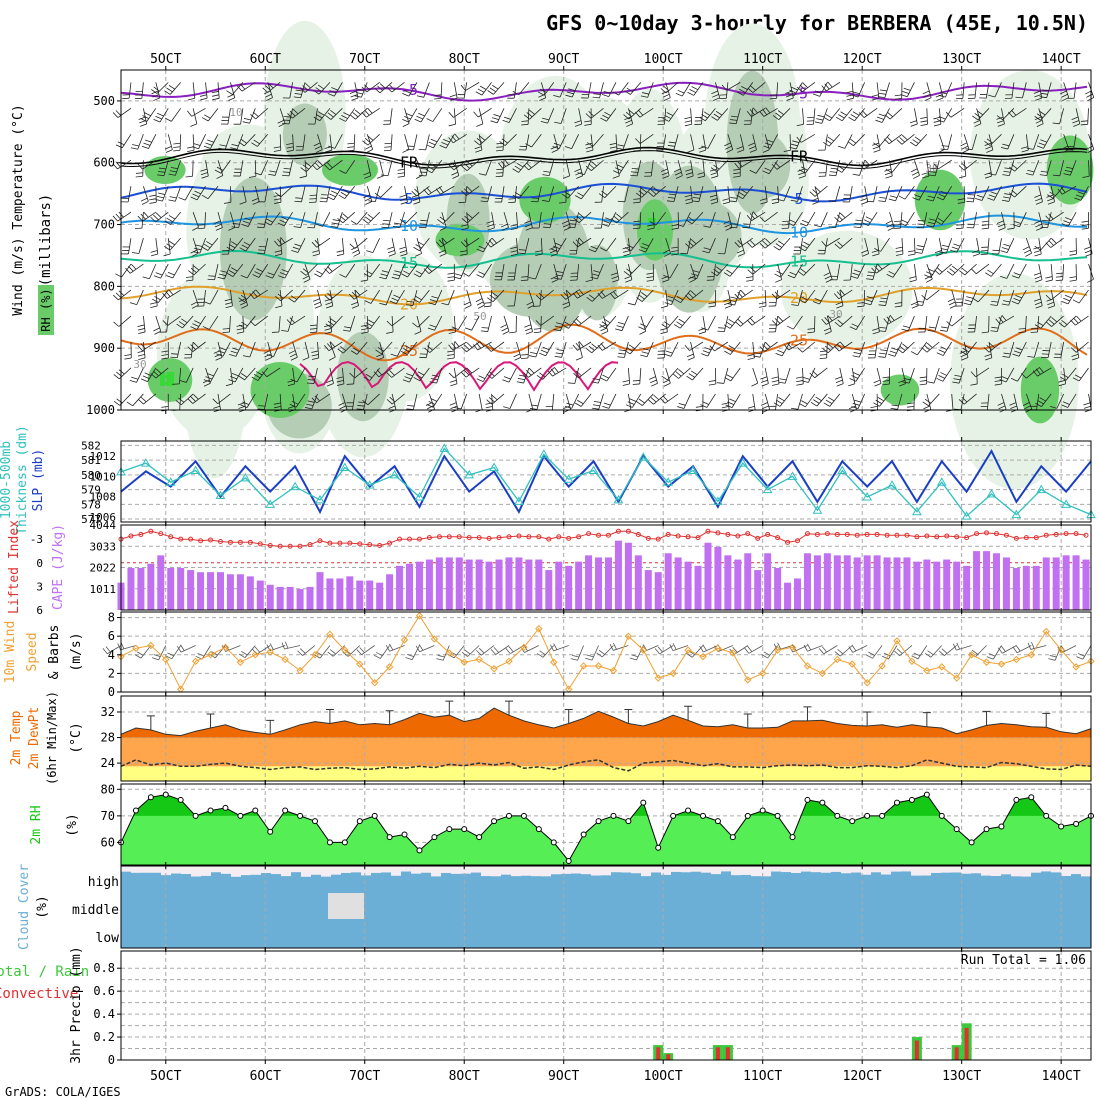 This screenshot has width=1100, height=1100. I want to click on x-tick-label: 8OCT, so click(464, 1076).